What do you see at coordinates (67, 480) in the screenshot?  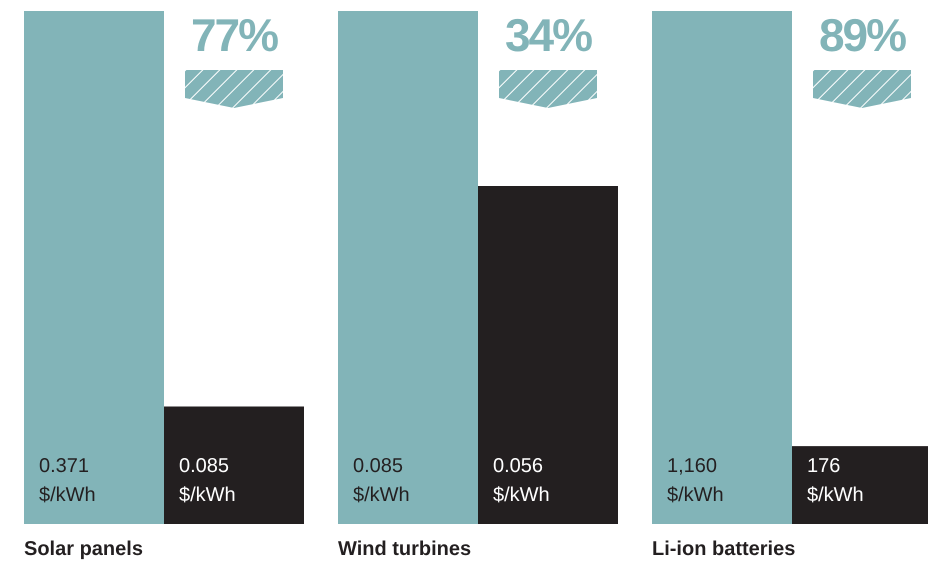 I see `data-label: 0.371 $/kWh` at bounding box center [67, 480].